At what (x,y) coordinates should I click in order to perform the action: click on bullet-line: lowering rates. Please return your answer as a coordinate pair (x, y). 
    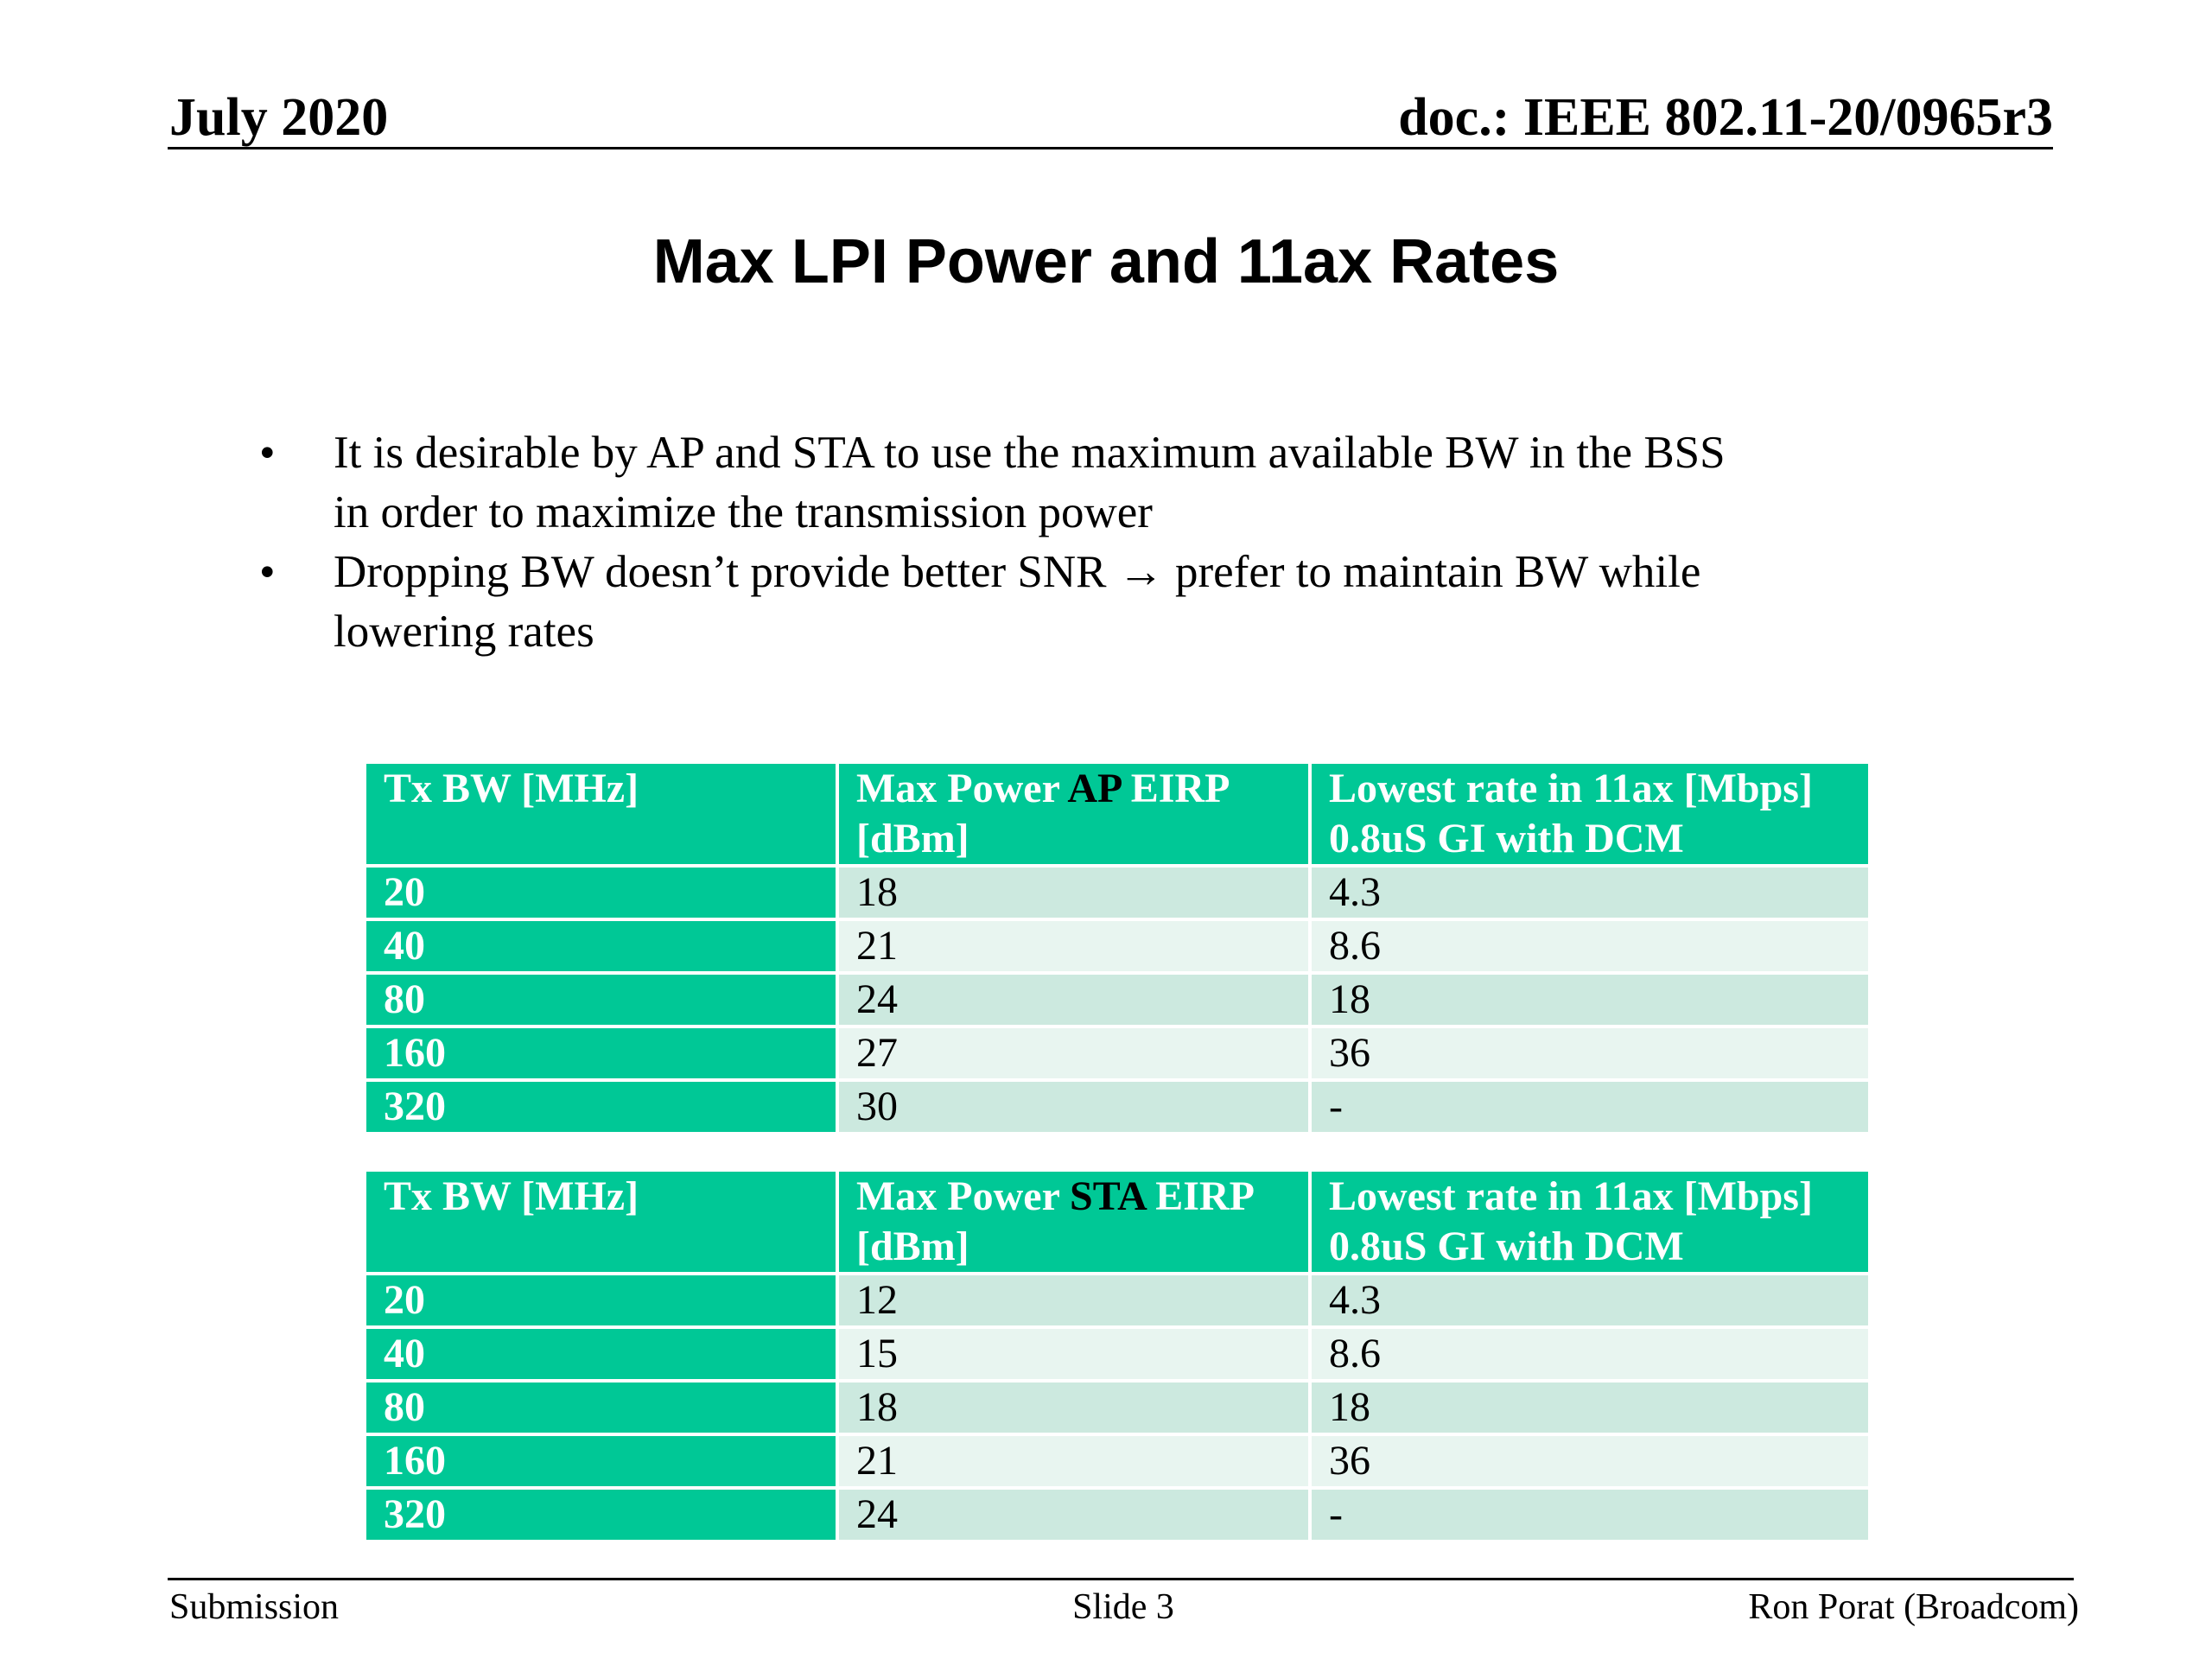
    Looking at the image, I should click on (464, 632).